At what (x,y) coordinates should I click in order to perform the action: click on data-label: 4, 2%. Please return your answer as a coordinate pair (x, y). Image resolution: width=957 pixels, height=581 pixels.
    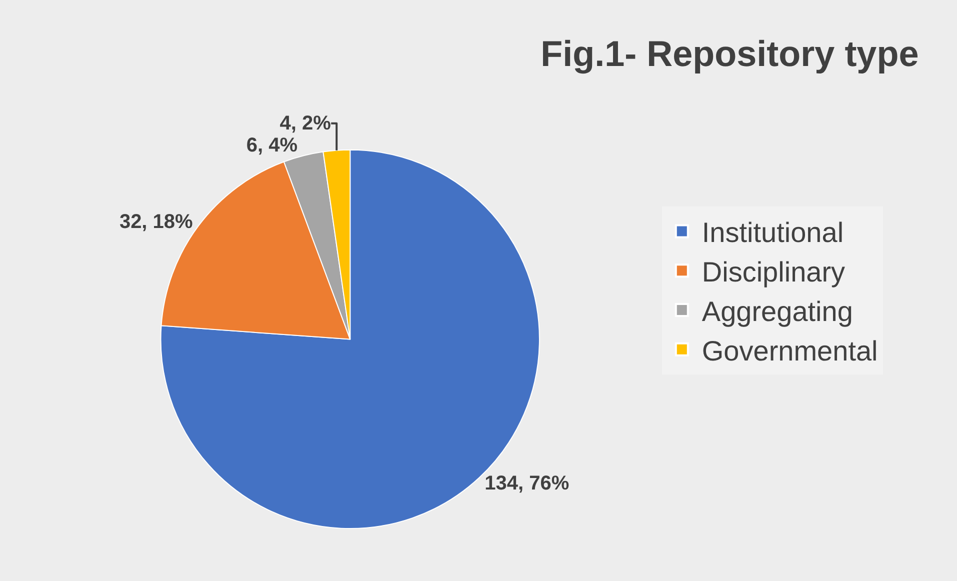
    Looking at the image, I should click on (306, 123).